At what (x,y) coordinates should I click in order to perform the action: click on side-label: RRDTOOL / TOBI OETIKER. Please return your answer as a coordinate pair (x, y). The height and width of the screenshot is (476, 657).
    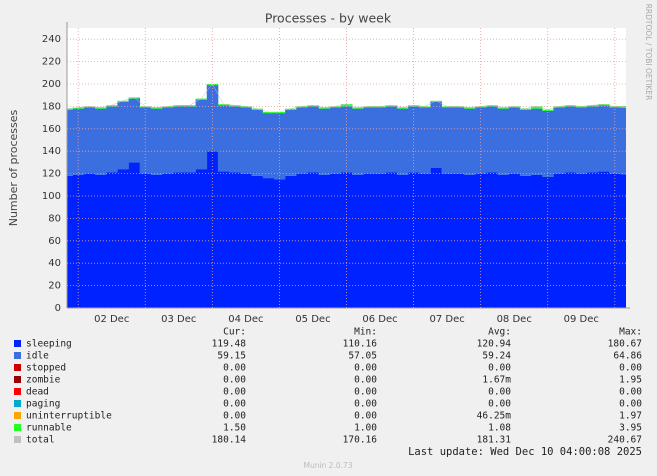
    Looking at the image, I should click on (648, 52).